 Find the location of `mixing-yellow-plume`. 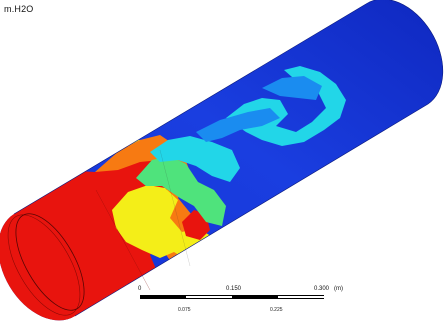

mixing-yellow-plume is located at coordinates (163, 223).